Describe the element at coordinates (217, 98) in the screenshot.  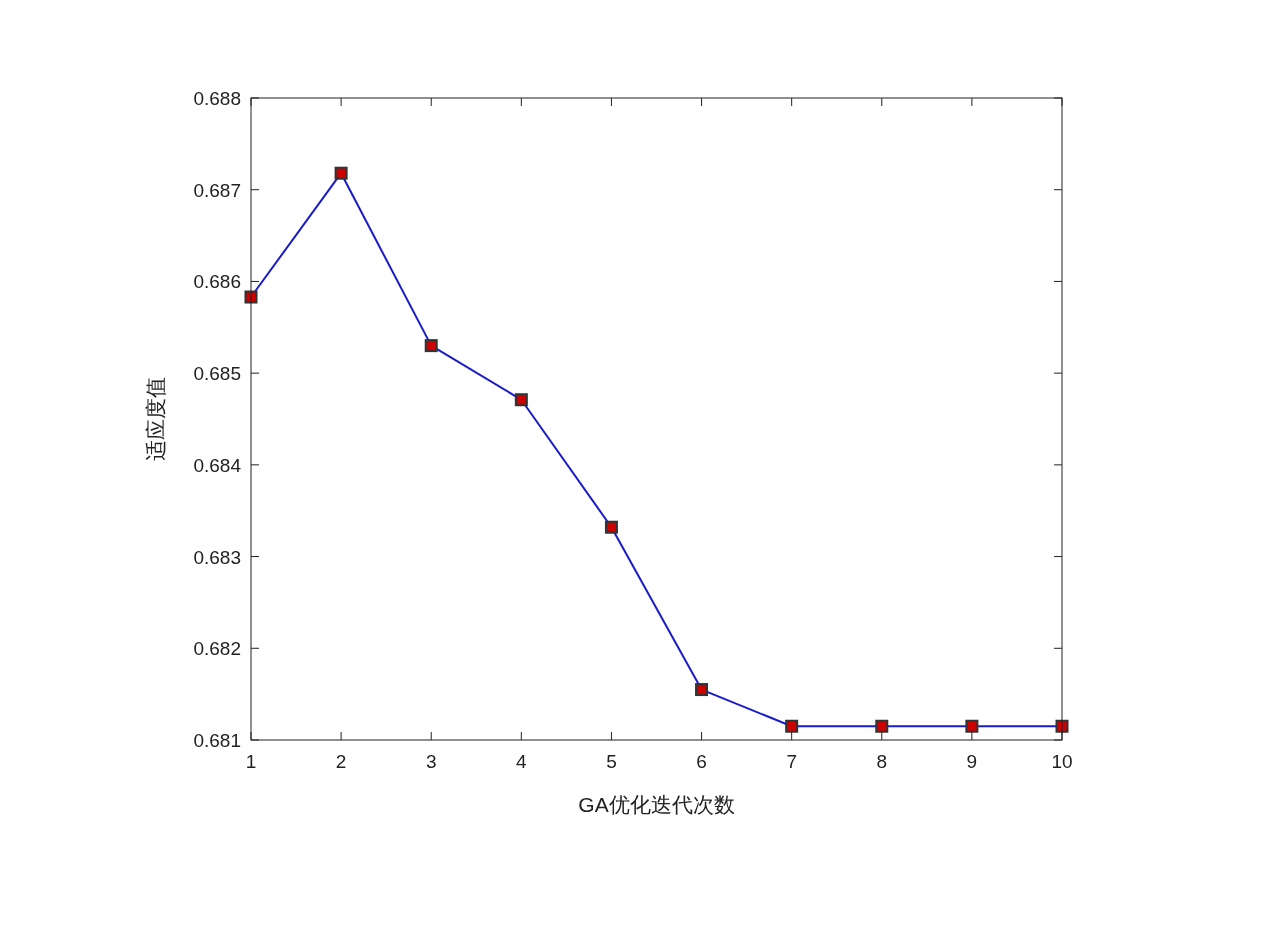
I see `y-tick-label: 0.688` at that location.